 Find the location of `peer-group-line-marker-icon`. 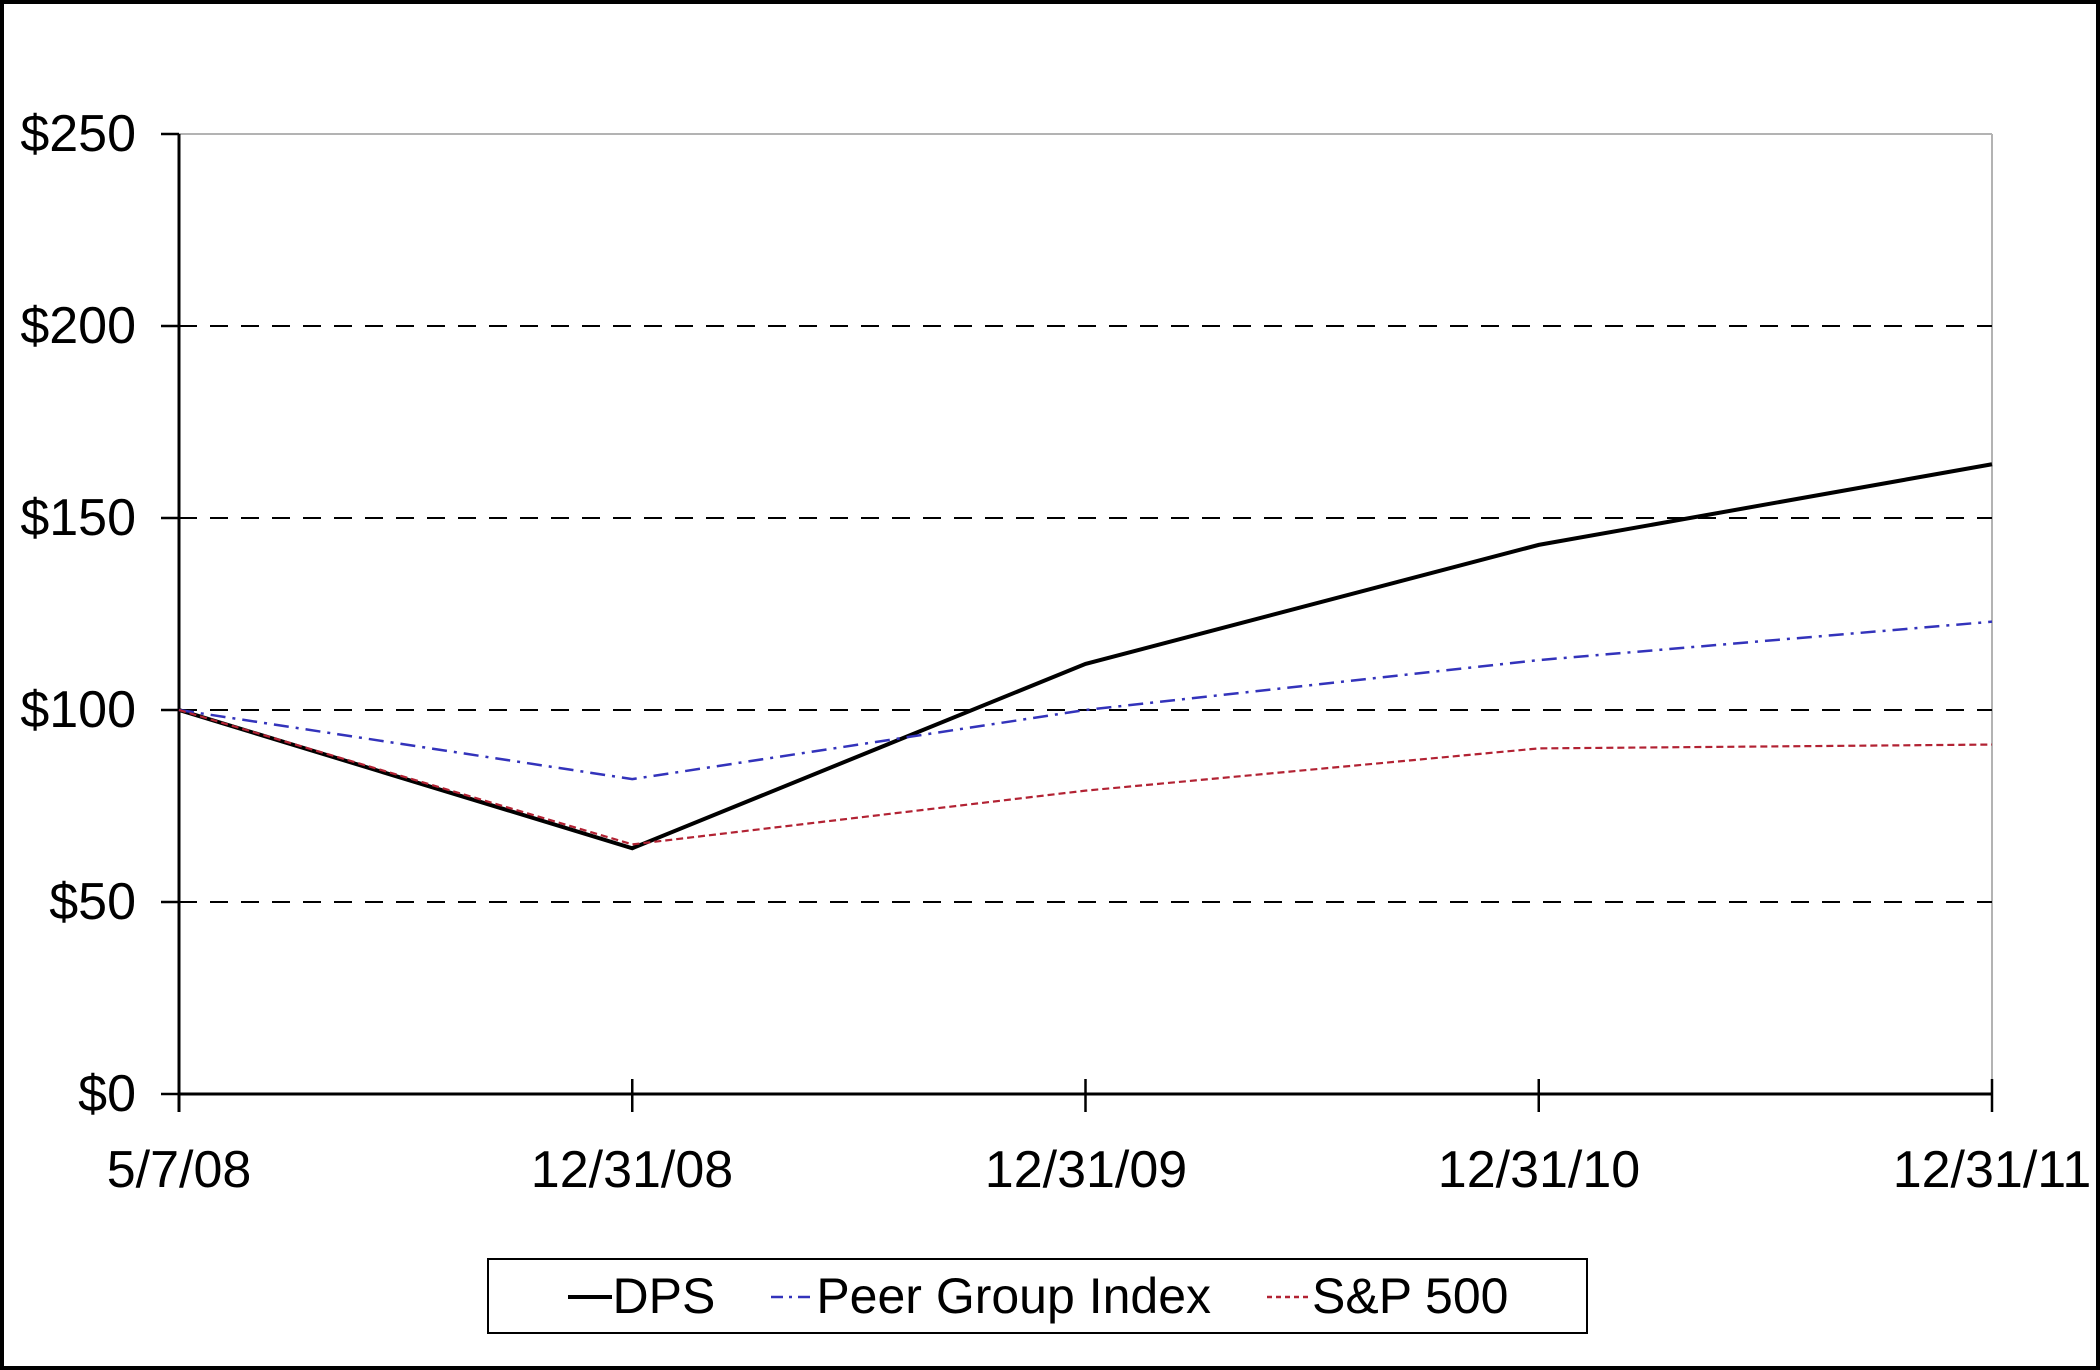

peer-group-line-marker-icon is located at coordinates (793, 1297).